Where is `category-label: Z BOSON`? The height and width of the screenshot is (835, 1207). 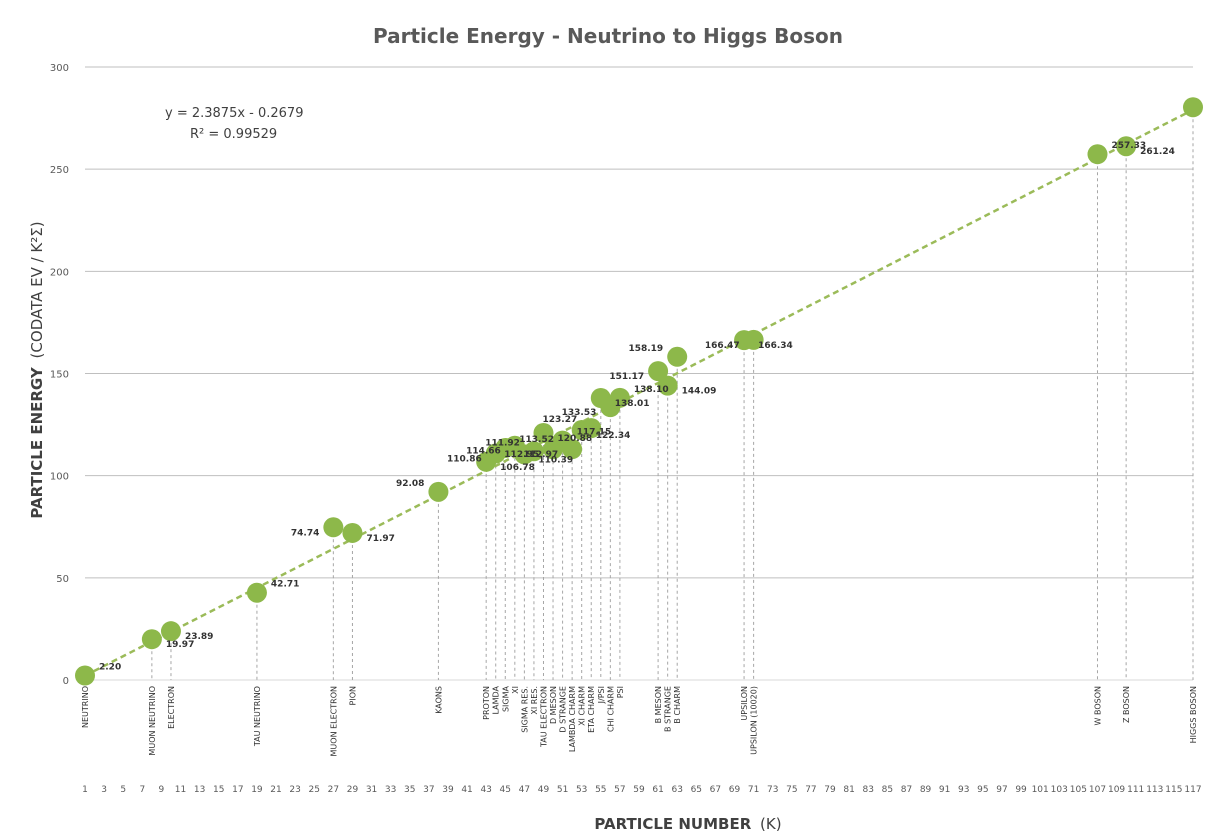 category-label: Z BOSON is located at coordinates (1126, 704).